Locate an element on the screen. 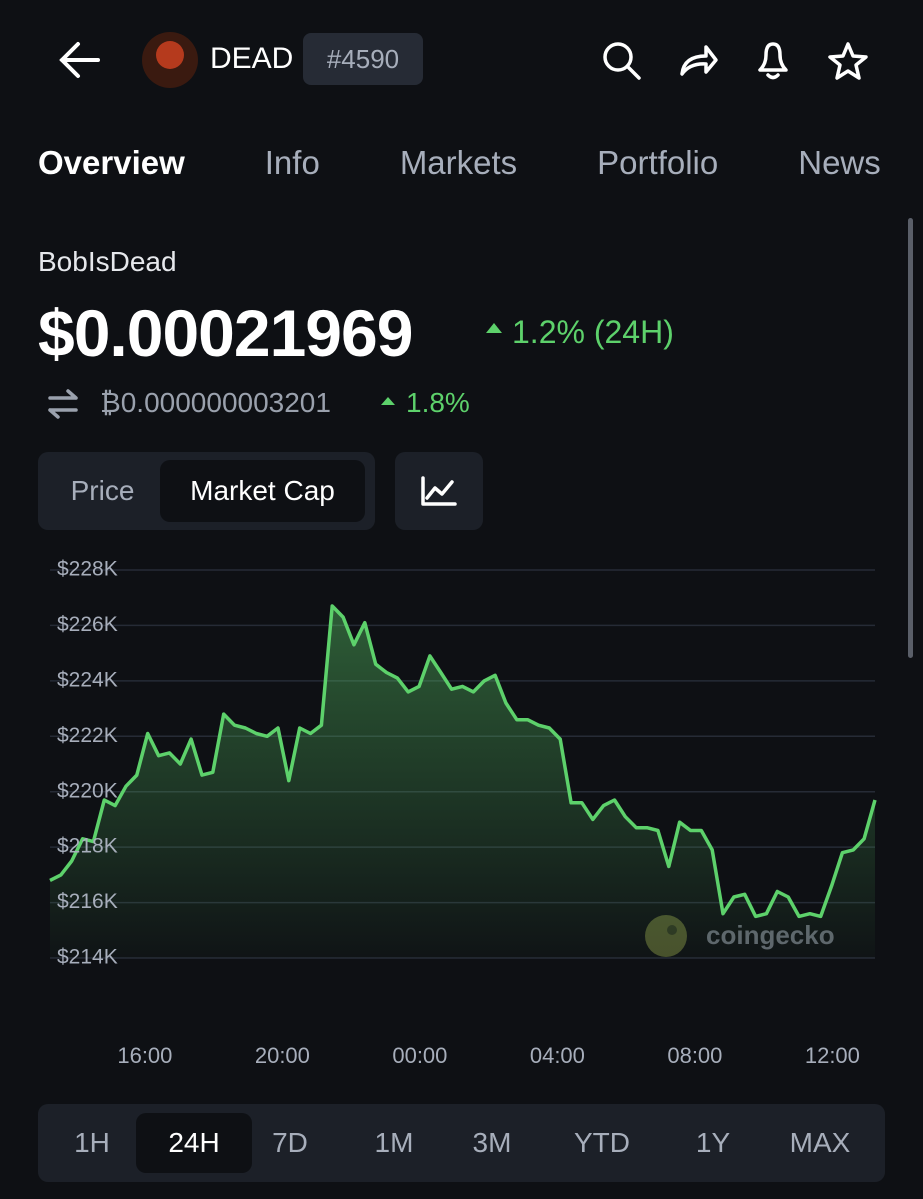 Image resolution: width=923 pixels, height=1199 pixels. range-option: YTD is located at coordinates (602, 1142).